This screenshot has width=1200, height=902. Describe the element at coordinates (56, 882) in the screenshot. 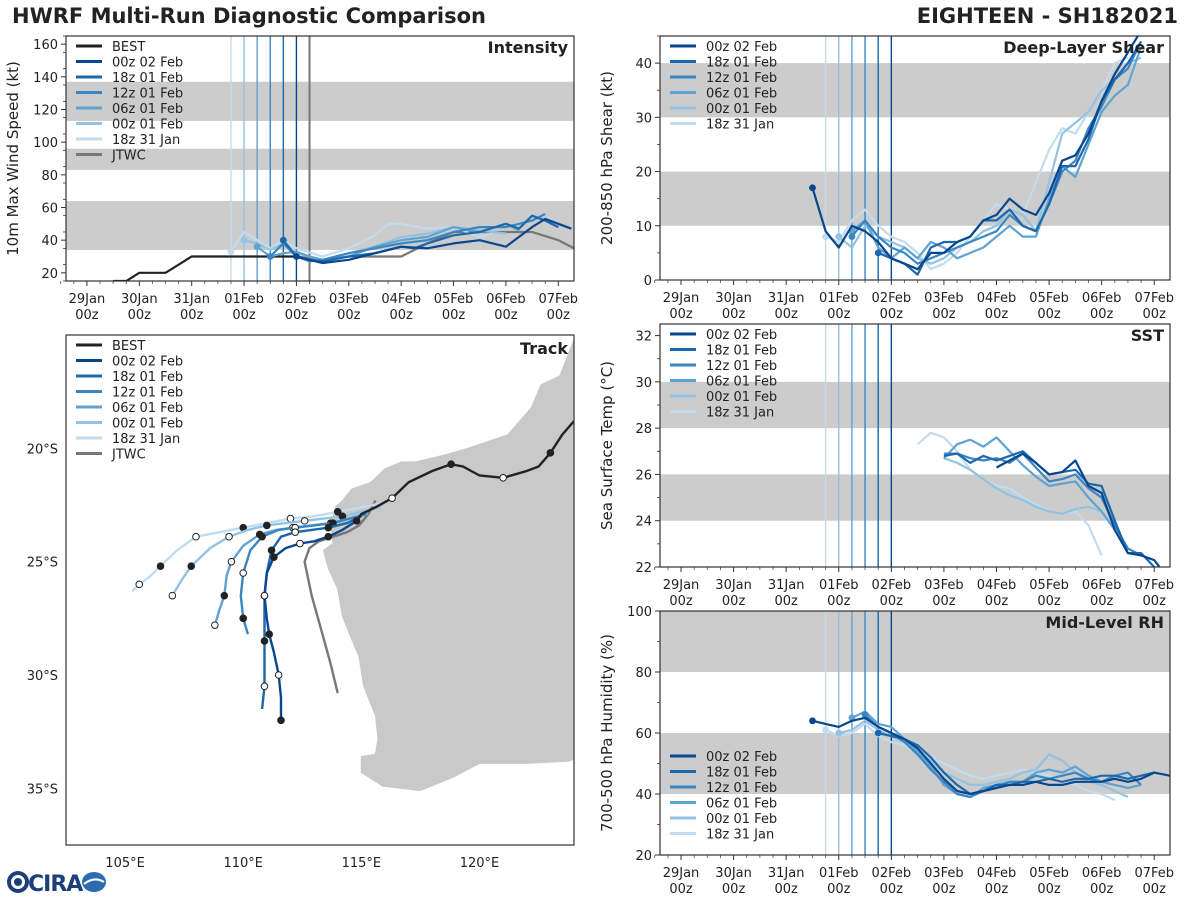

I see `cira-logo: CIRA` at that location.